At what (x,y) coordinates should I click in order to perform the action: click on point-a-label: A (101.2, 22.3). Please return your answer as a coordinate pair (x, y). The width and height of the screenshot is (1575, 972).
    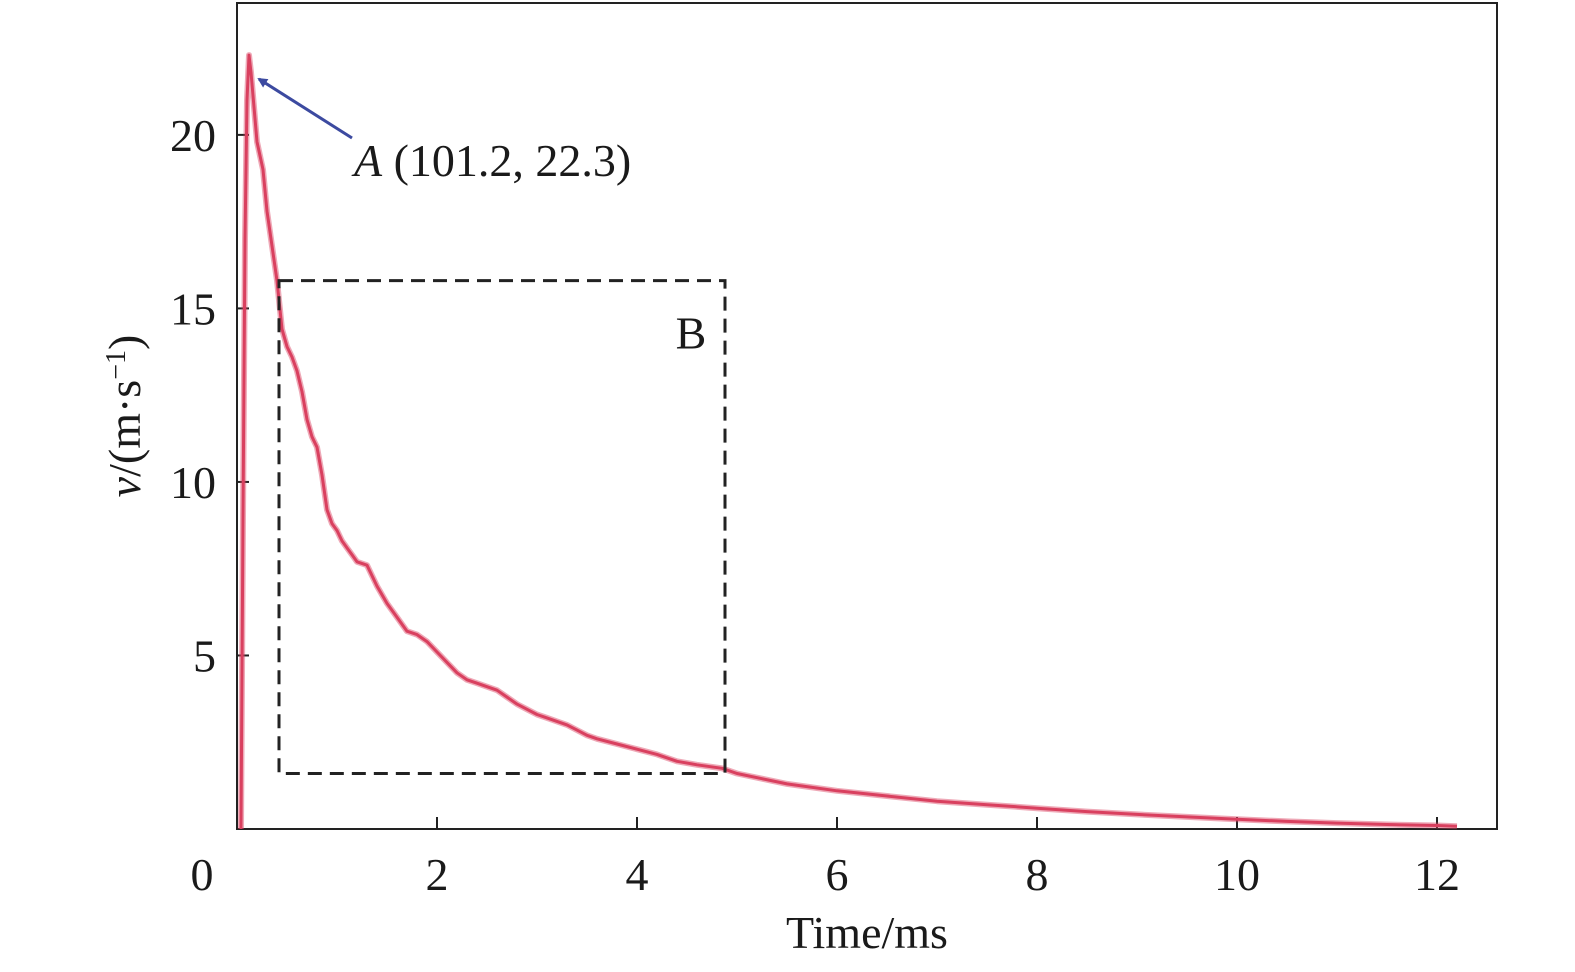
    Looking at the image, I should click on (491, 160).